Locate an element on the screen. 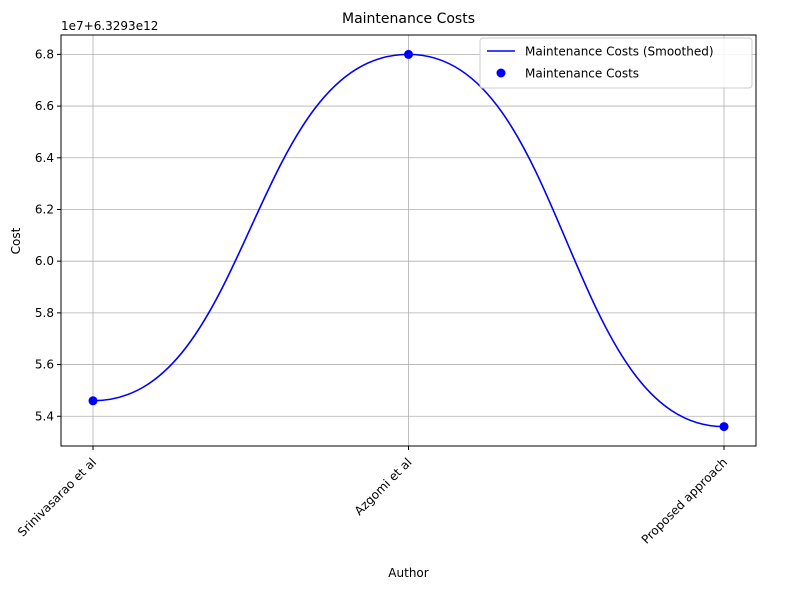  y-offset-label: 1e7+6.3293e12 is located at coordinates (109, 26).